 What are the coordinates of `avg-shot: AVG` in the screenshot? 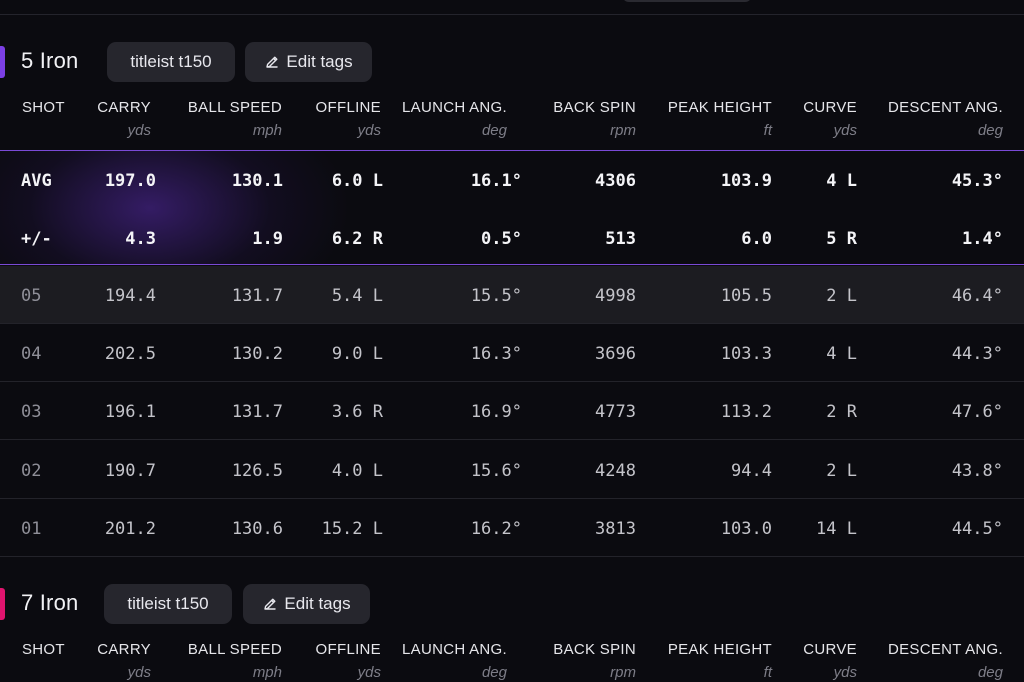 It's located at (36, 181).